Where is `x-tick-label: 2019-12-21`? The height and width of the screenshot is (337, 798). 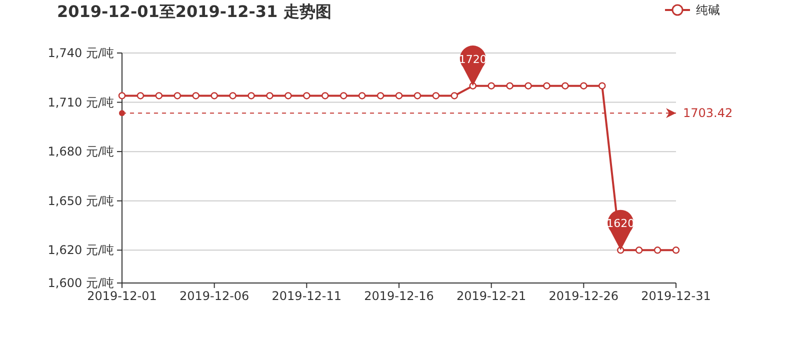 x-tick-label: 2019-12-21 is located at coordinates (491, 296).